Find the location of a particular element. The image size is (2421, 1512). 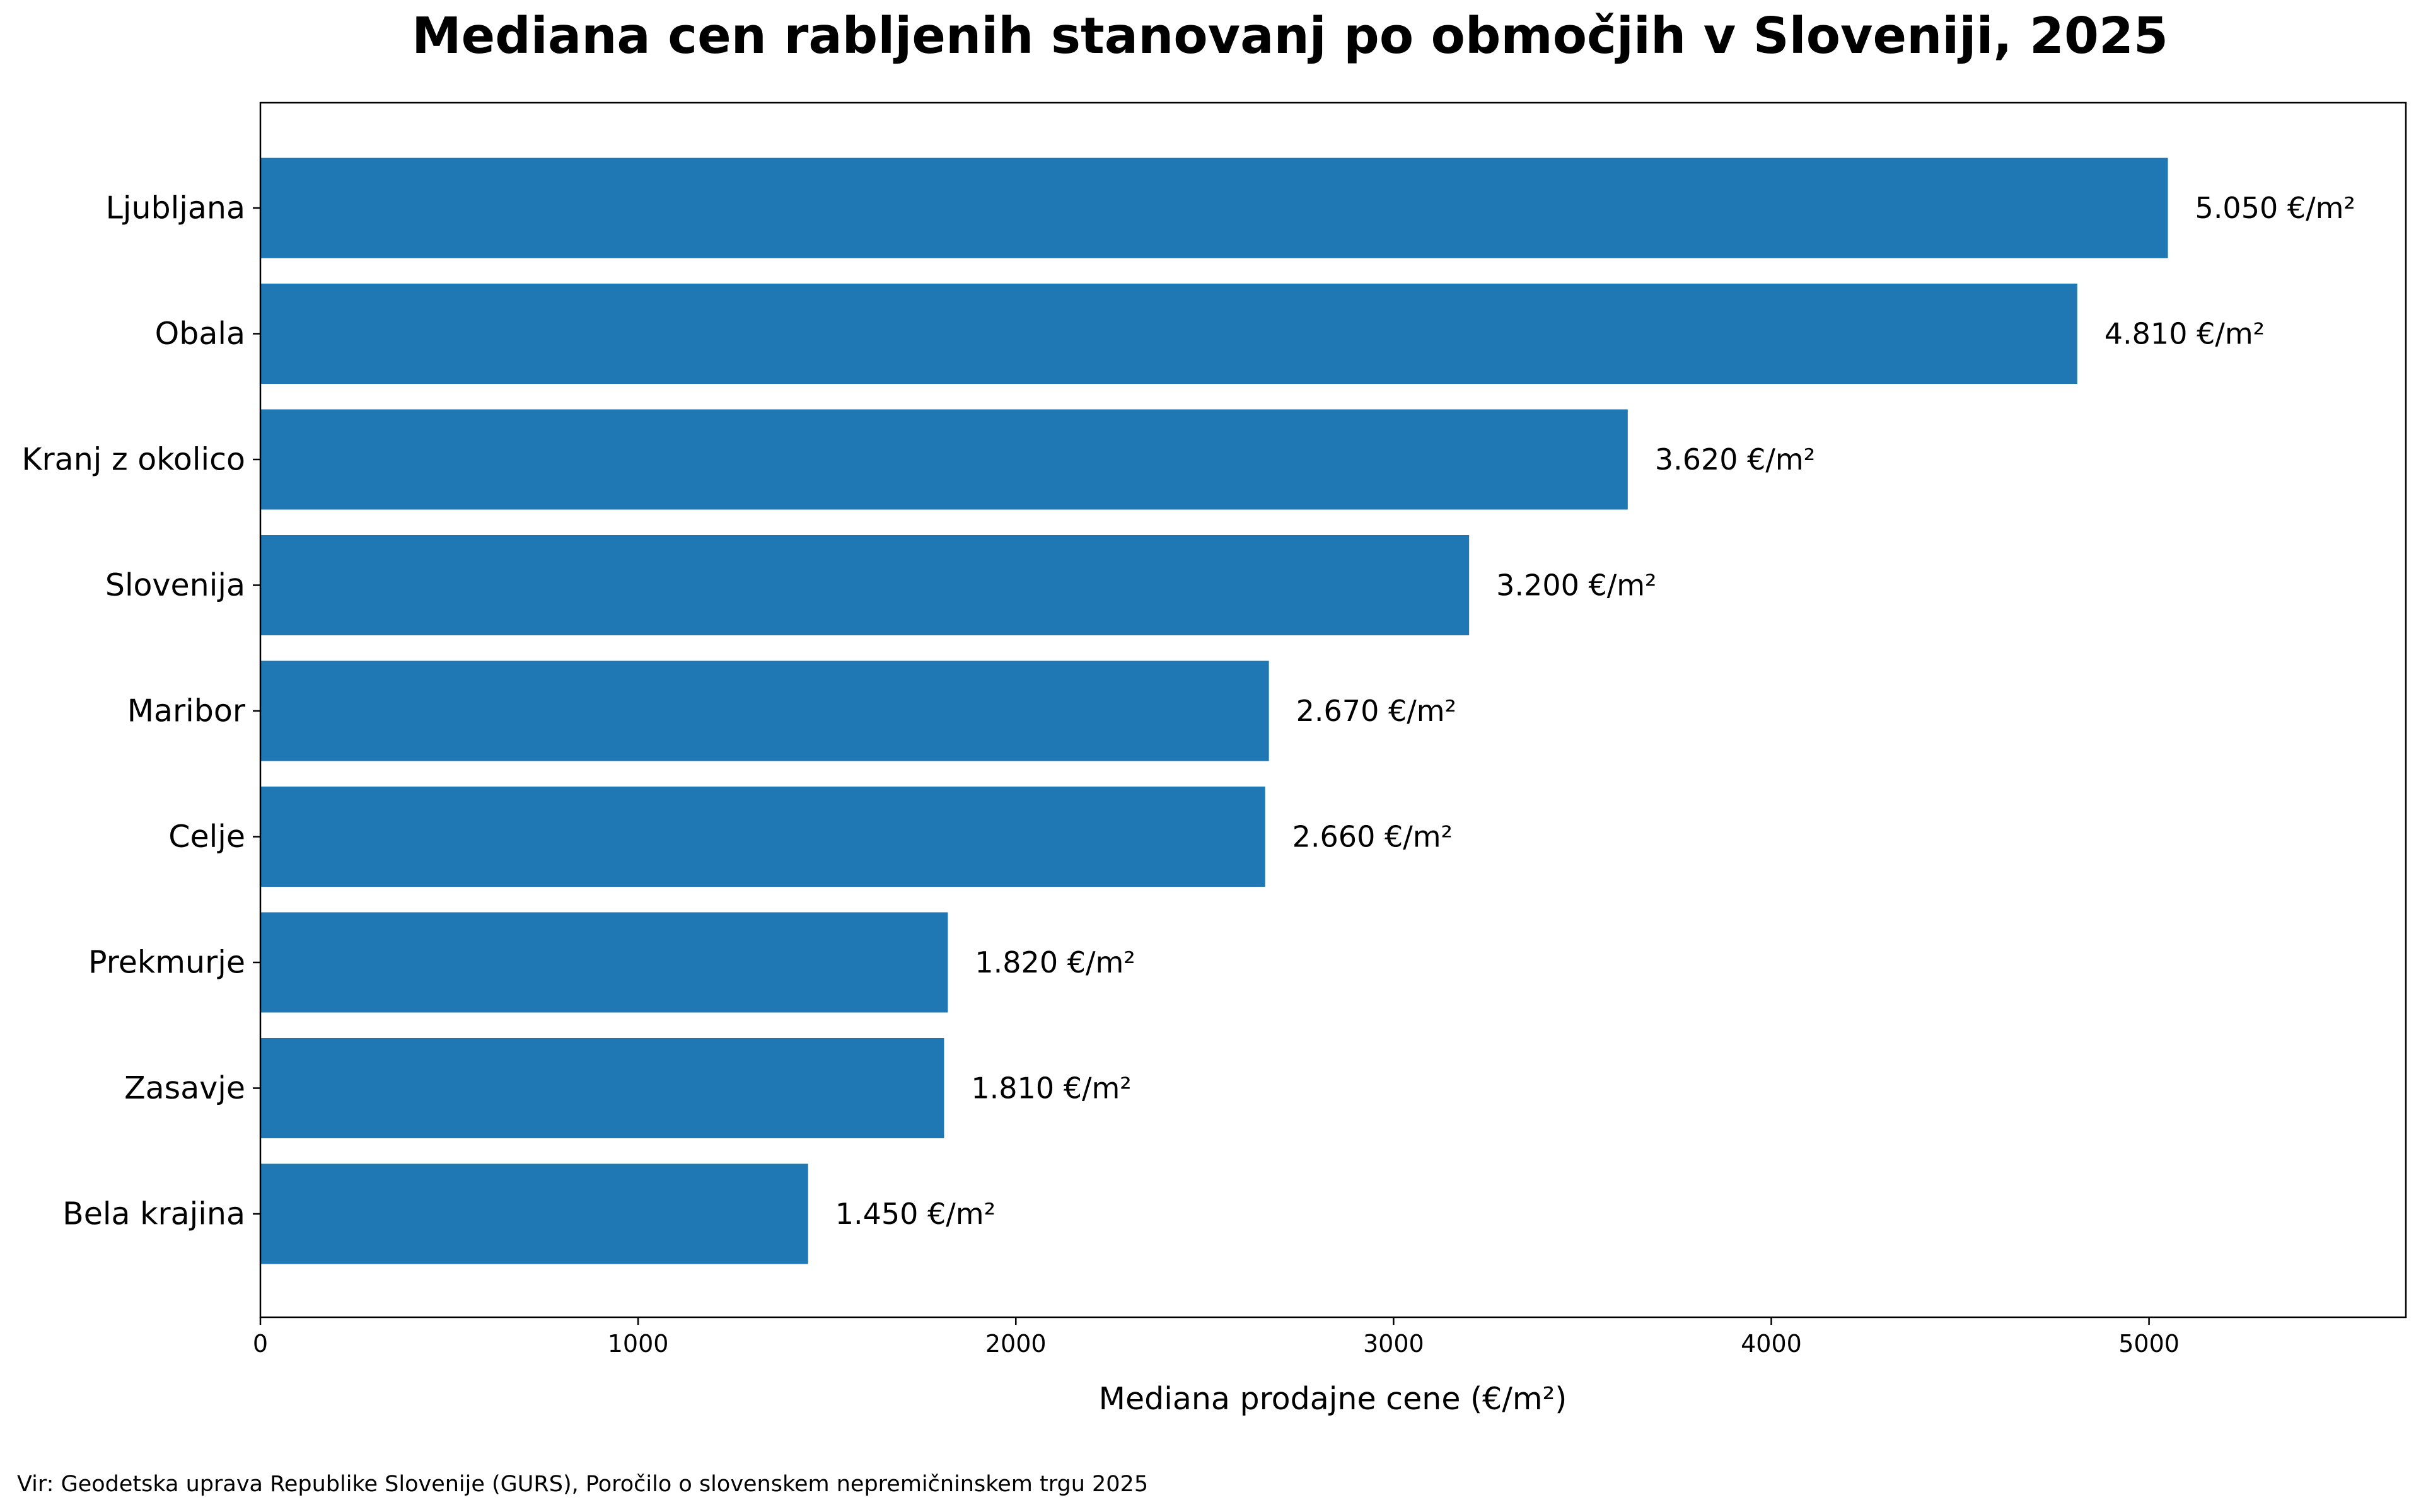

bar-obala is located at coordinates (1169, 334).